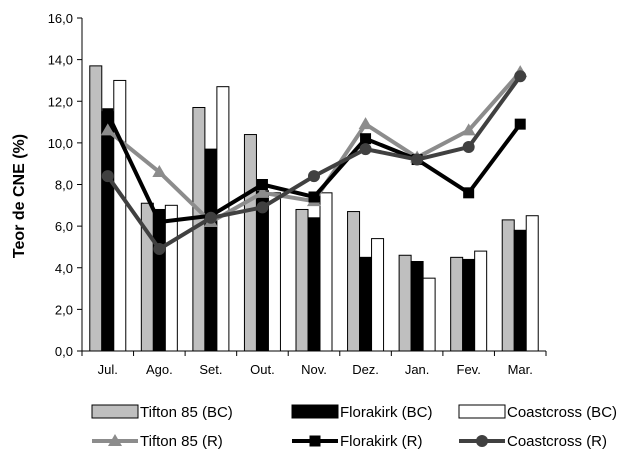 This screenshot has height=451, width=633. What do you see at coordinates (469, 305) in the screenshot?
I see `bar-florakirk-bc--7` at bounding box center [469, 305].